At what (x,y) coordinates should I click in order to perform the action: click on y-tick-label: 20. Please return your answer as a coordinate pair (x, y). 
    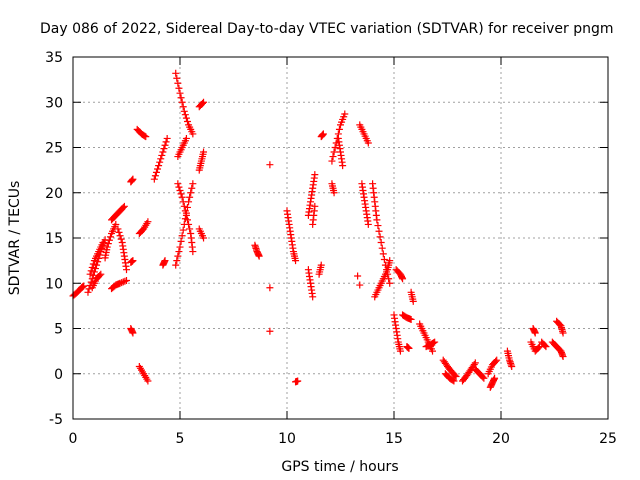
    Looking at the image, I should click on (54, 194).